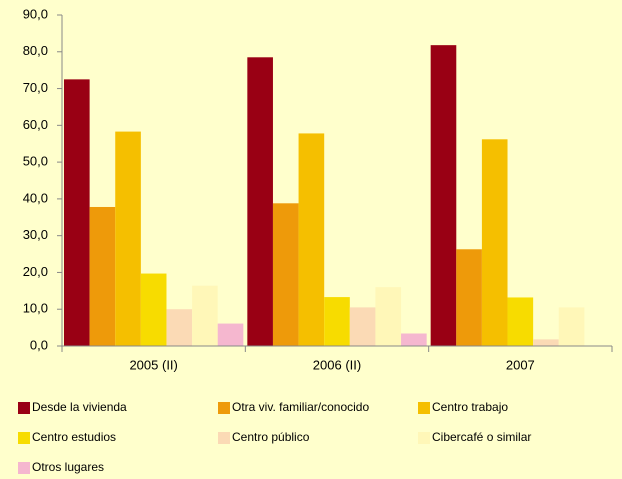  I want to click on y-tick-label: 10,0, so click(35, 308).